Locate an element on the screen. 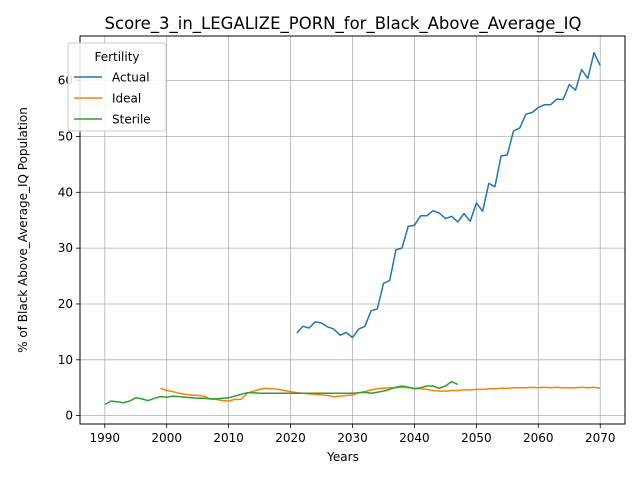 The width and height of the screenshot is (640, 480). y-axis-label: % of Black Above_Average_IQ Population is located at coordinates (23, 230).